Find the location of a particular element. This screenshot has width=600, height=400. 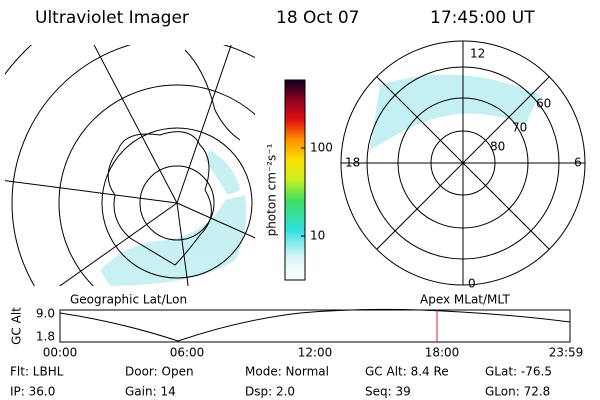

date: 18 Oct 07 is located at coordinates (317, 18).